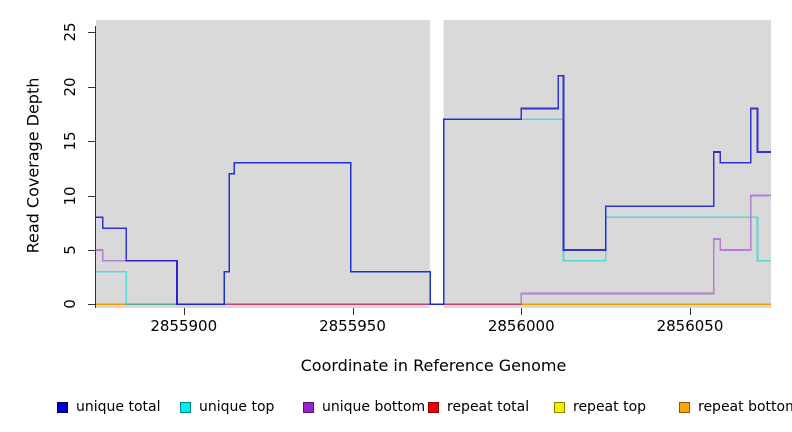 The image size is (792, 432). What do you see at coordinates (610, 407) in the screenshot?
I see `legend-label: repeat top` at bounding box center [610, 407].